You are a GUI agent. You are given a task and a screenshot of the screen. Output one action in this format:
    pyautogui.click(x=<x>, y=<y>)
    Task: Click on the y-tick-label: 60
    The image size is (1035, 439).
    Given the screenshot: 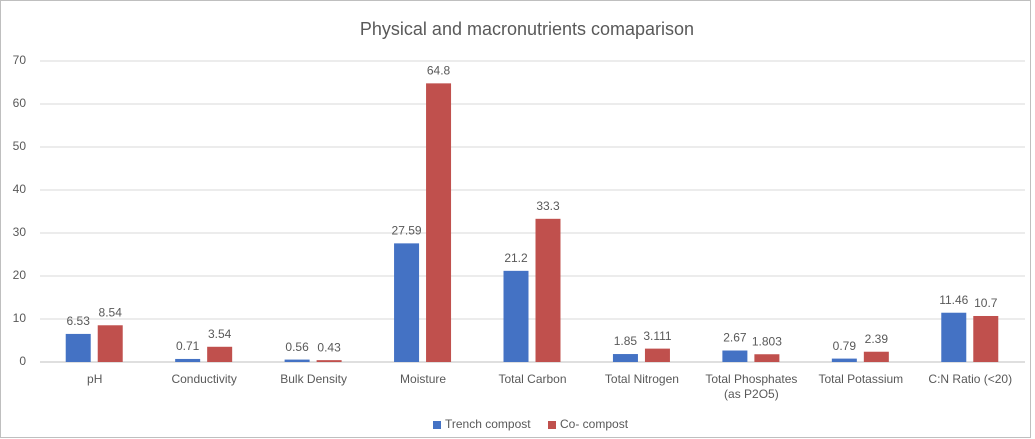 What is the action you would take?
    pyautogui.click(x=20, y=103)
    